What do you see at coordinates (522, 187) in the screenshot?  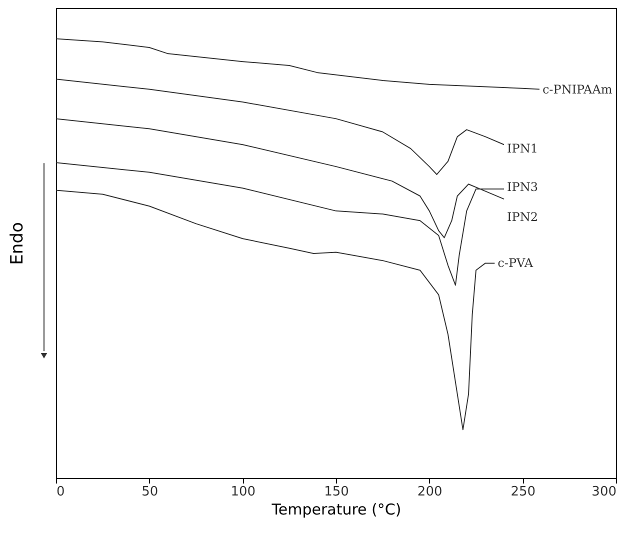 I see `series-label: IPN3` at bounding box center [522, 187].